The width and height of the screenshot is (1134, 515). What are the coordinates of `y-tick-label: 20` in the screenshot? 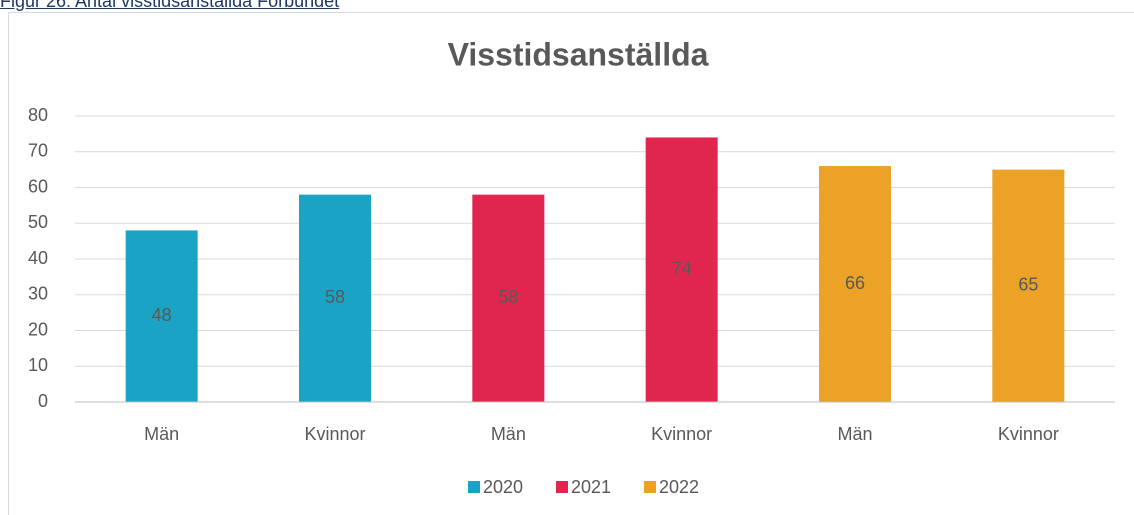 It's located at (38, 329).